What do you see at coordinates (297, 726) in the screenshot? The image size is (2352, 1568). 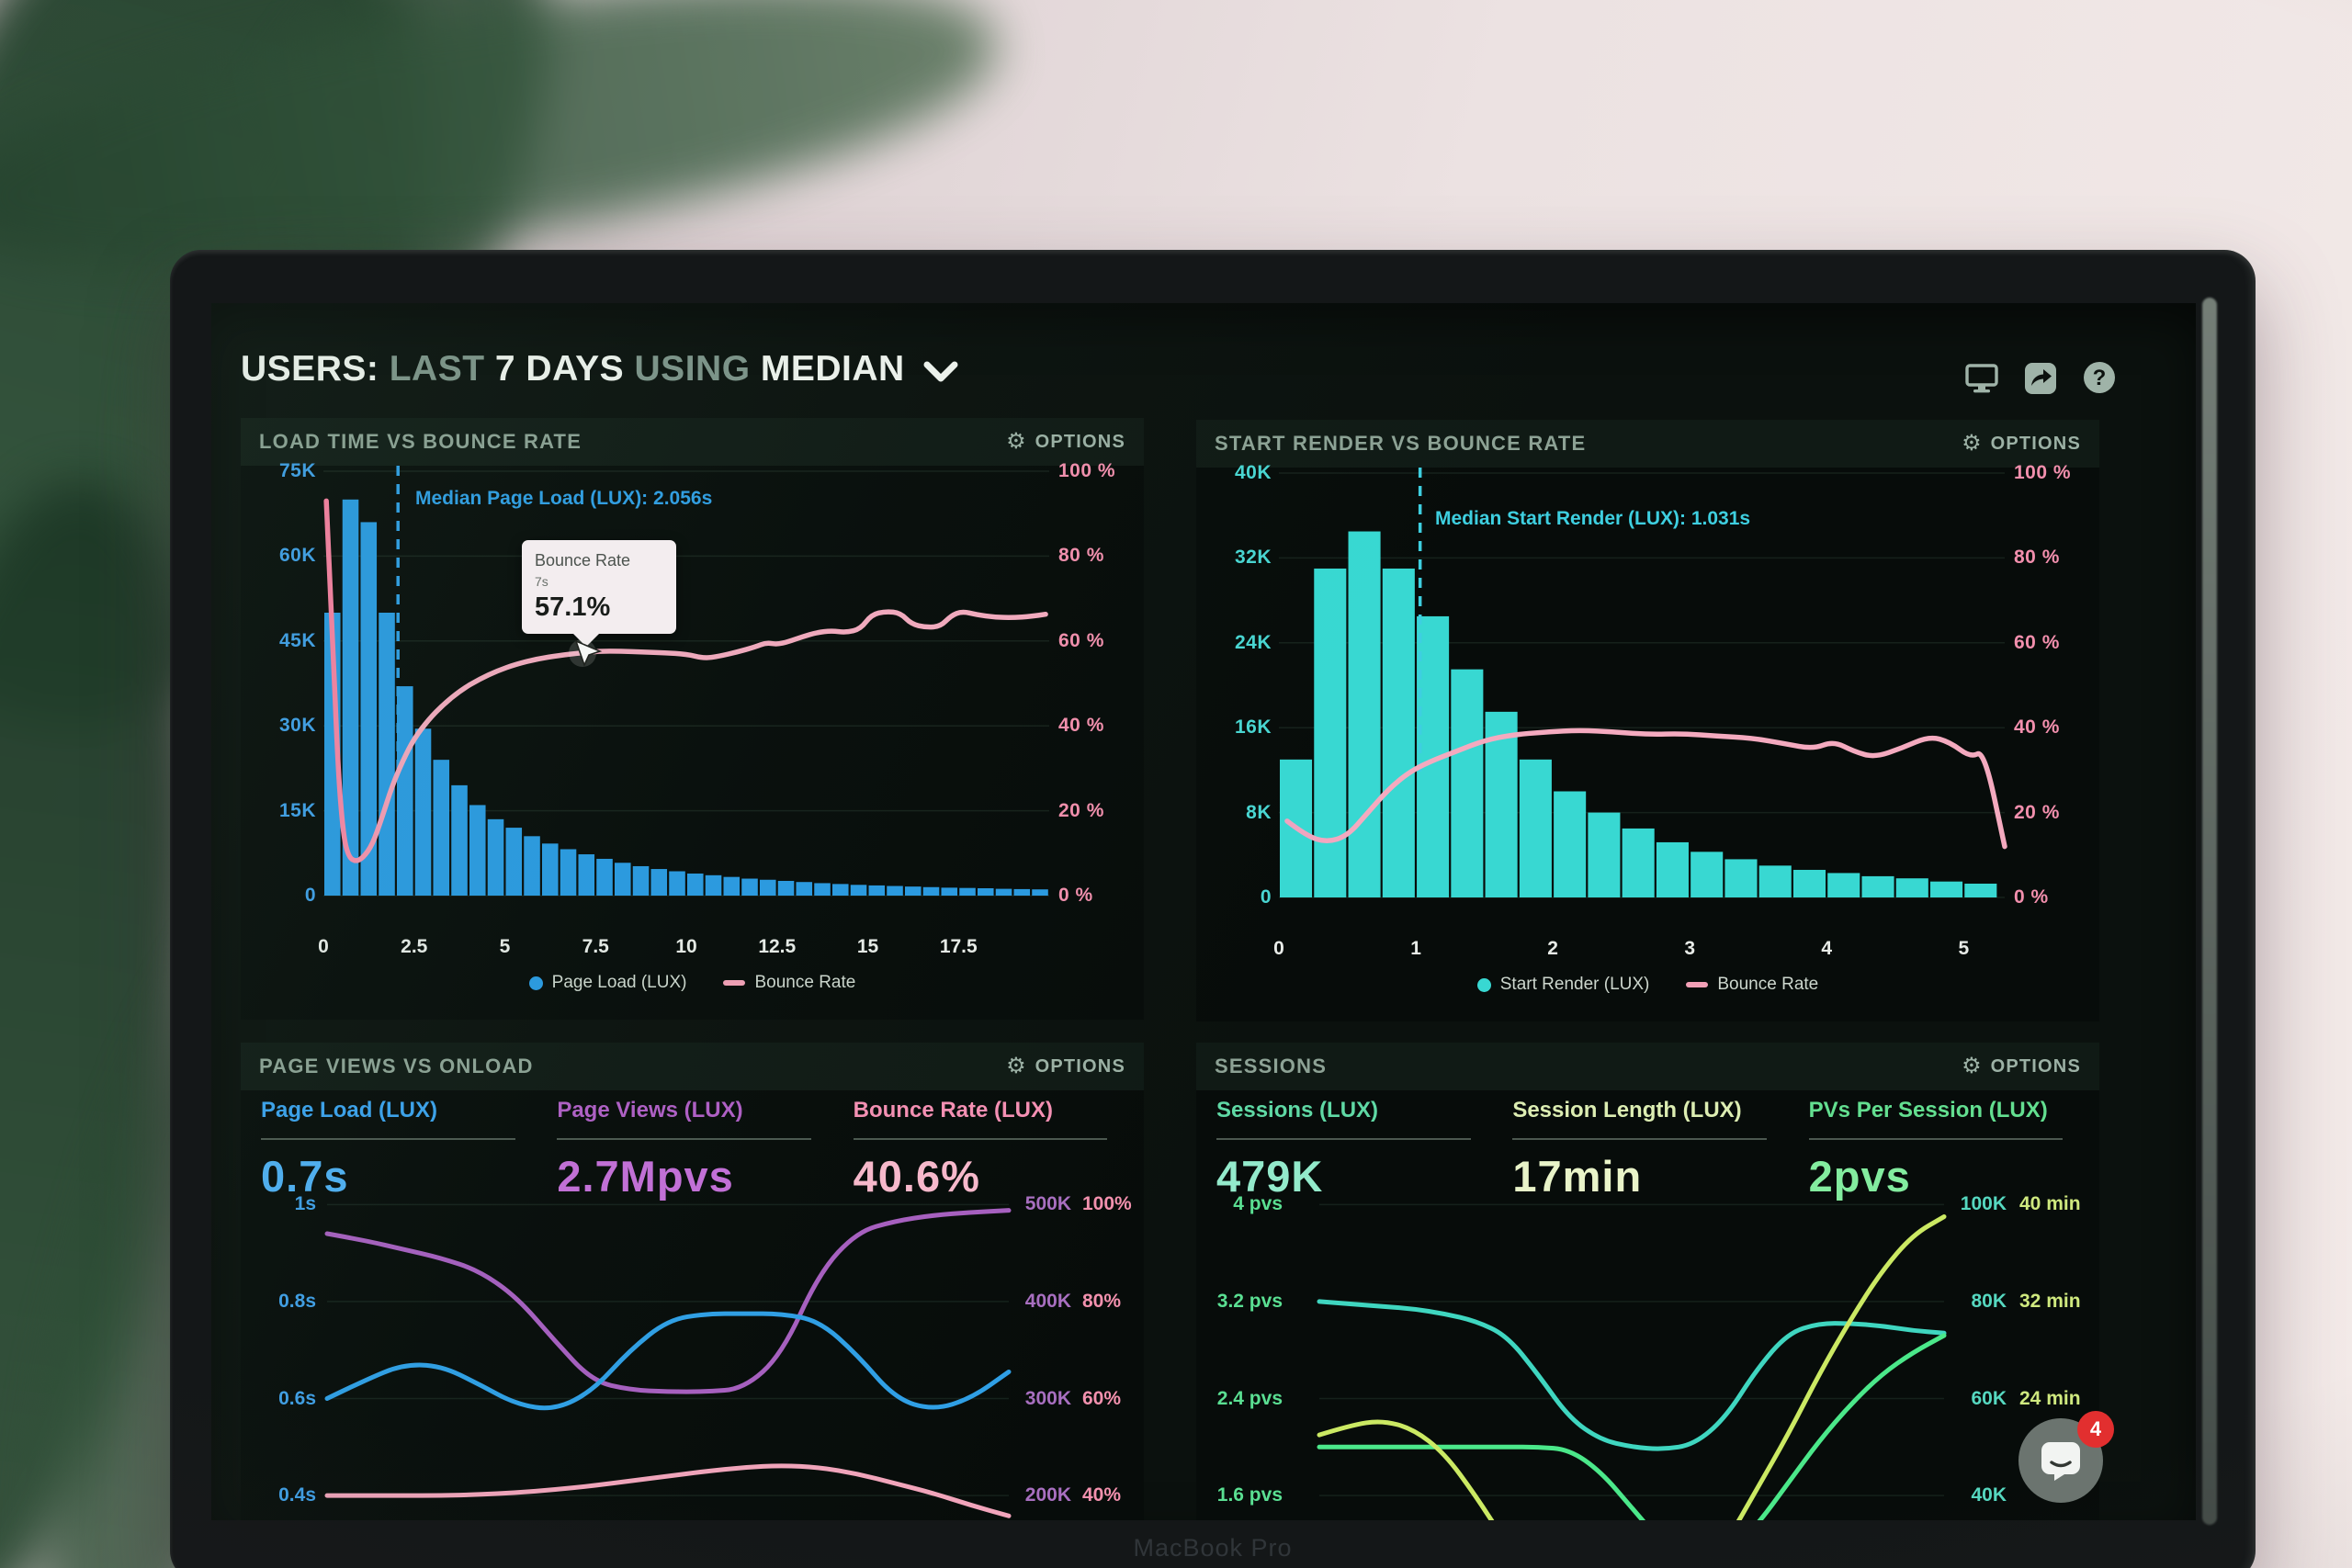 I see `axis-tick-label: 30K` at bounding box center [297, 726].